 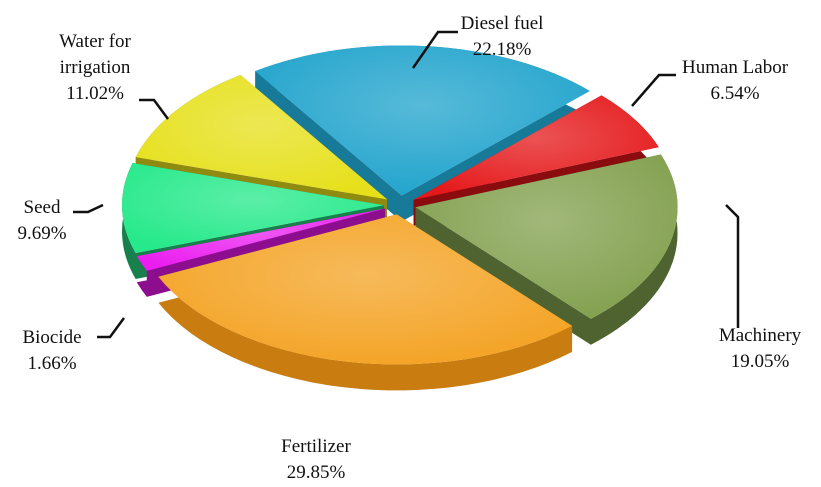 What do you see at coordinates (760, 335) in the screenshot?
I see `slice-name-machinery: Machinery` at bounding box center [760, 335].